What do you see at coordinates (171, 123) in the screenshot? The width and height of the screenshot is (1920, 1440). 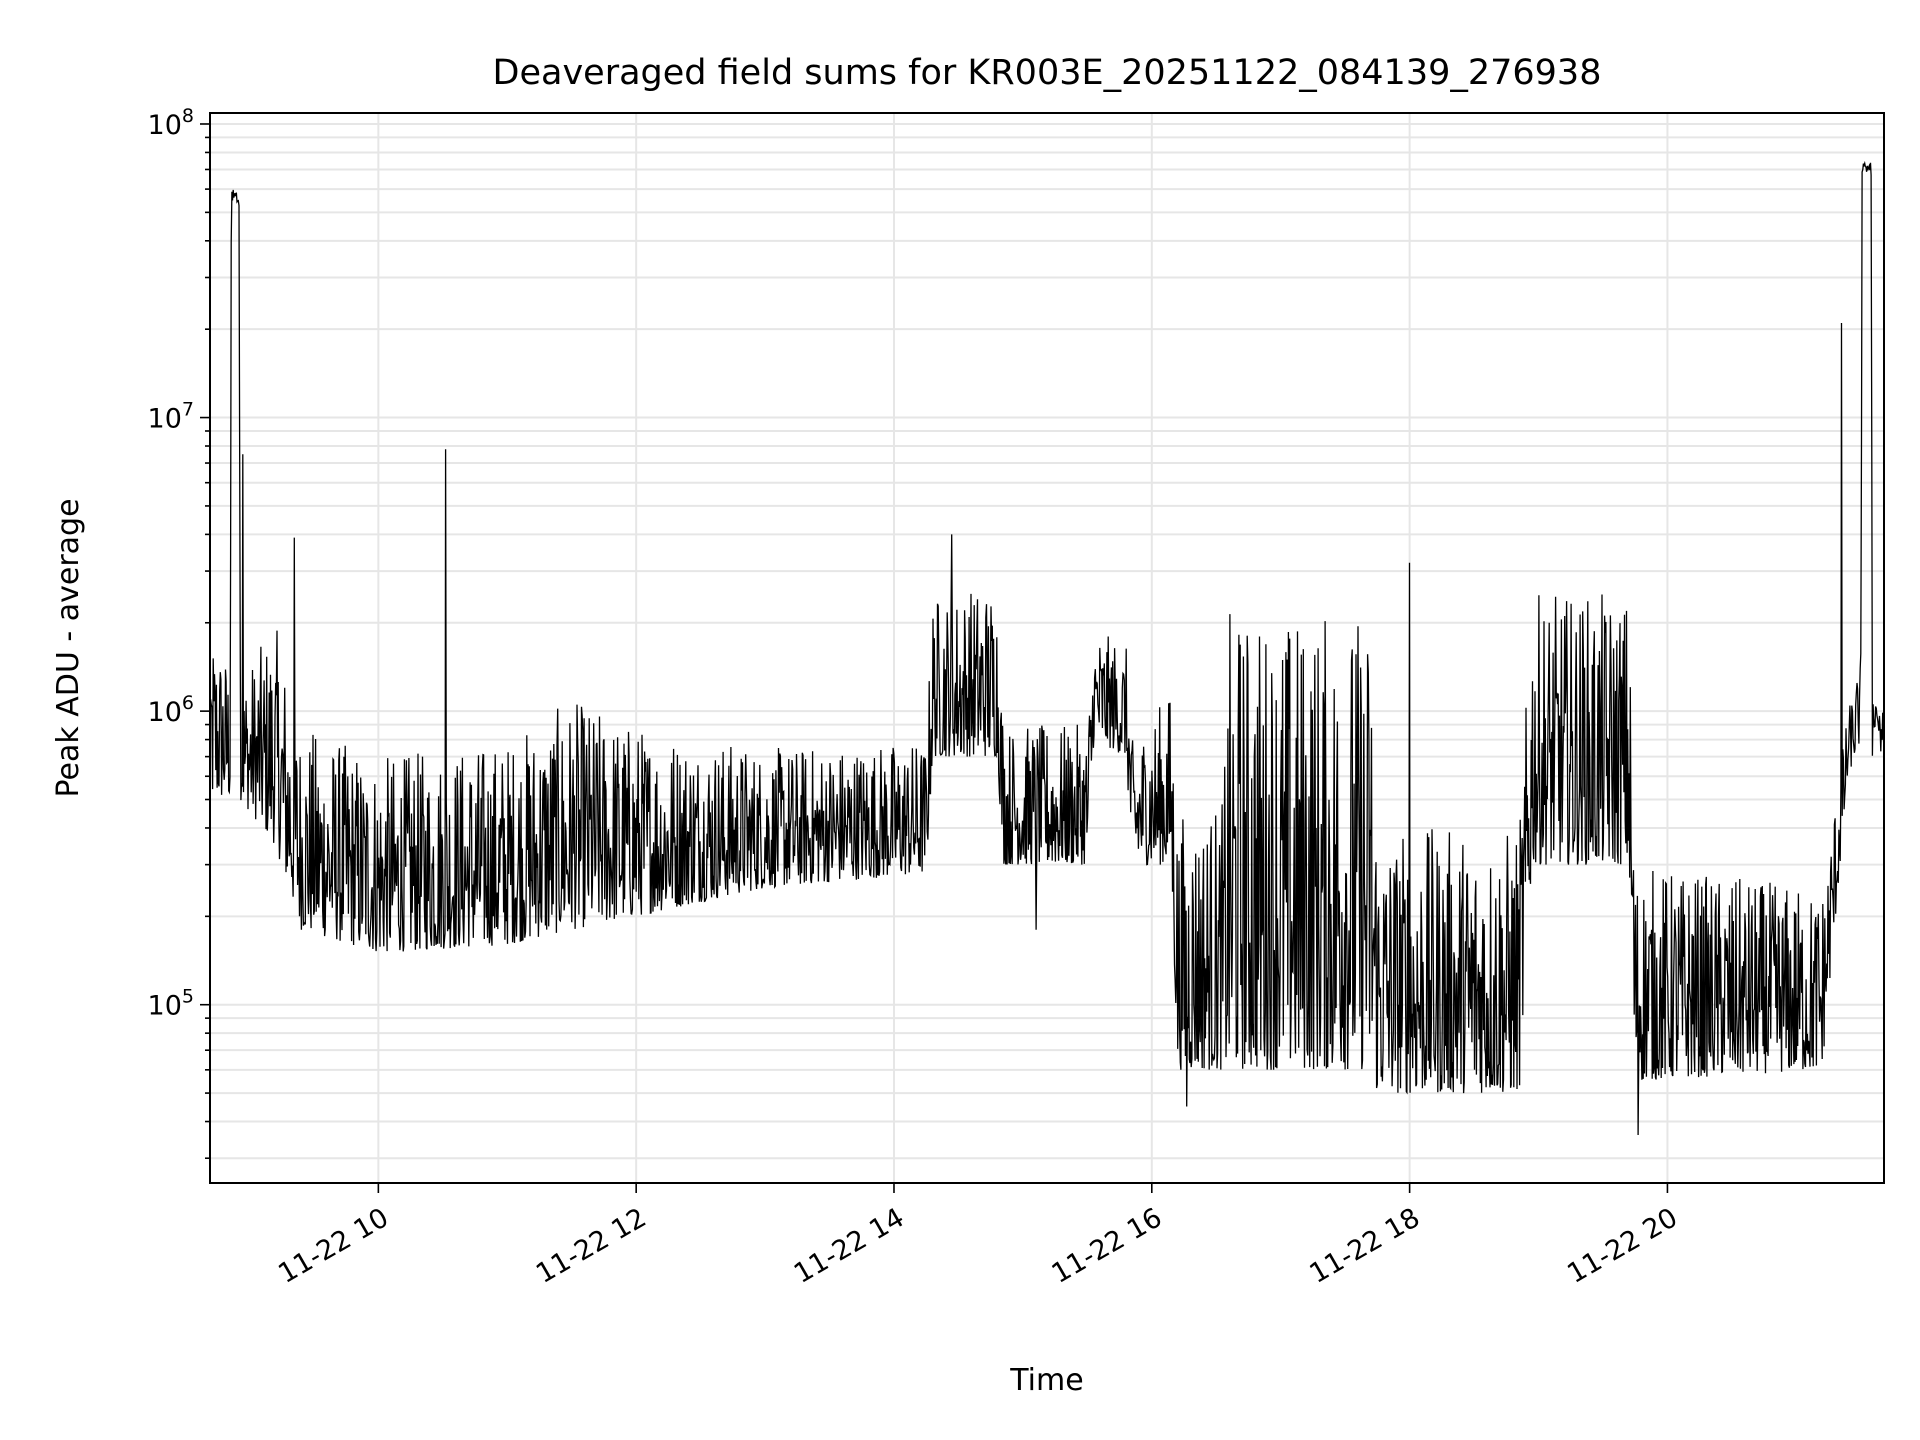 I see `y-tick-label: 10⁸` at bounding box center [171, 123].